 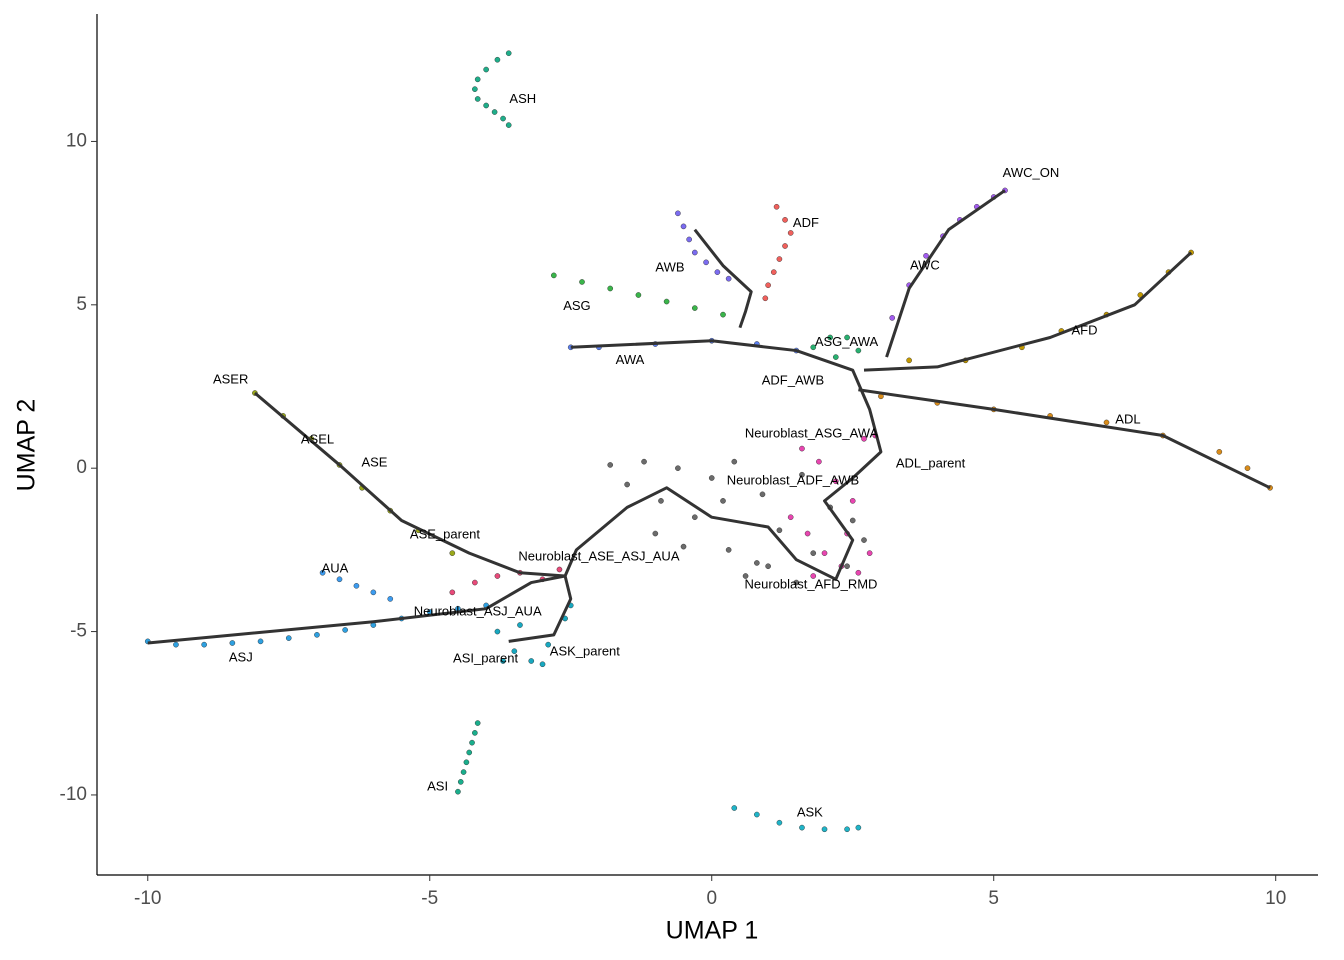 What do you see at coordinates (81, 467) in the screenshot?
I see `y-tick-label: 0` at bounding box center [81, 467].